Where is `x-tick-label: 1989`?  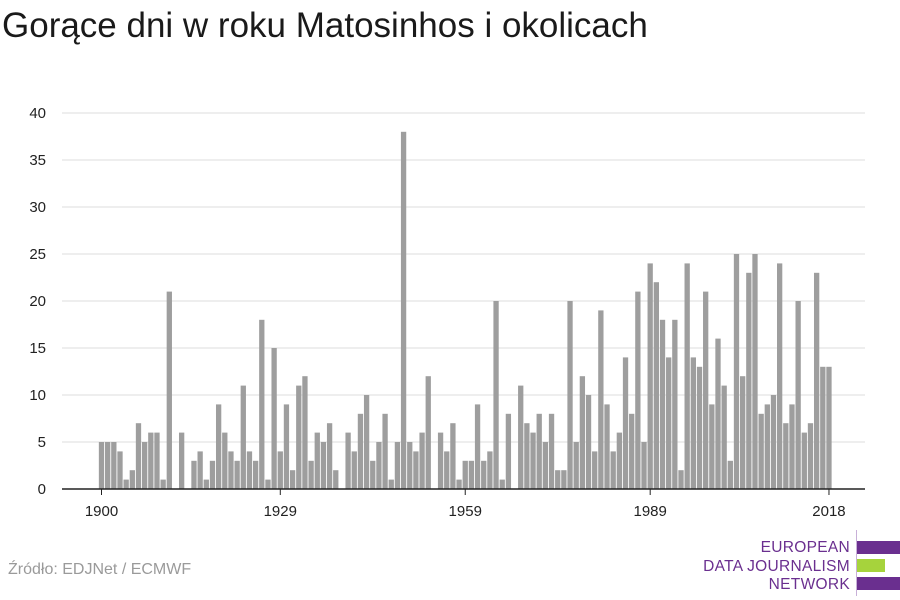 x-tick-label: 1989 is located at coordinates (649, 511).